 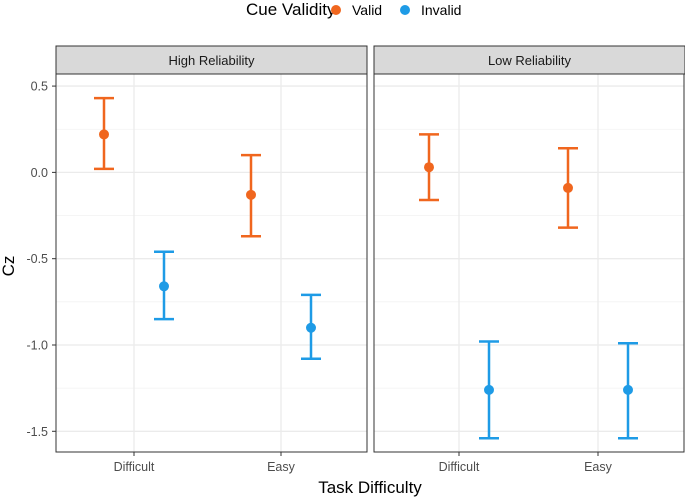 I want to click on legend-key-valid, so click(x=336, y=10).